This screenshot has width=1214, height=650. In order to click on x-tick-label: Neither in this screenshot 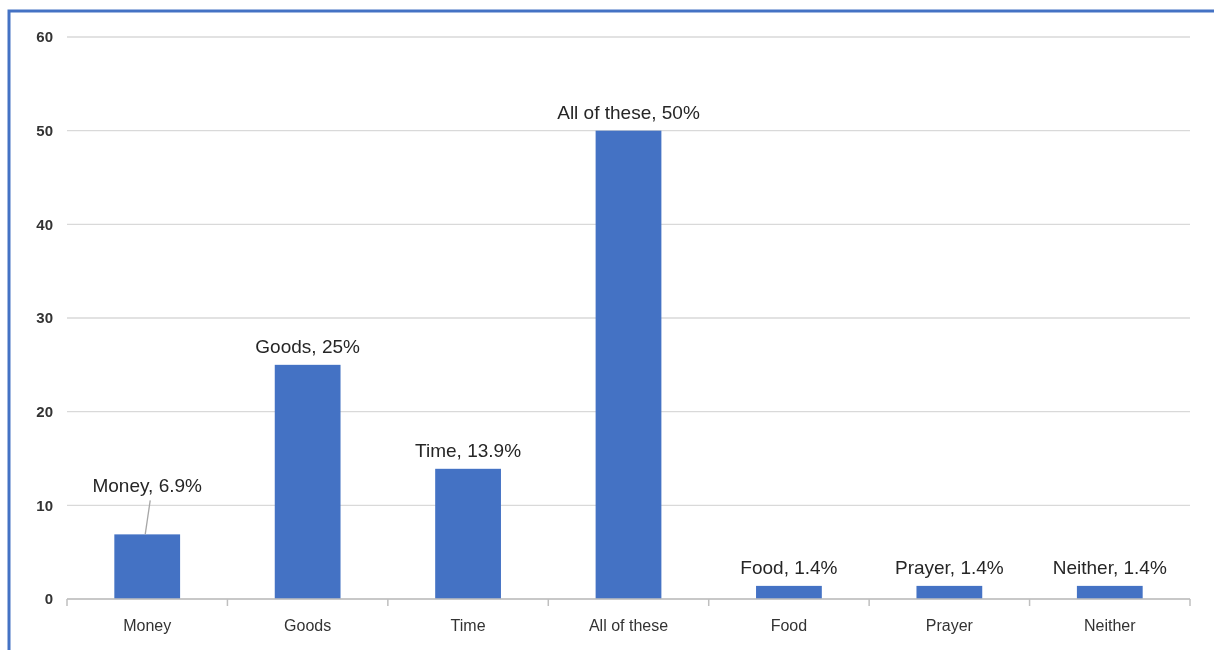, I will do `click(1110, 625)`.